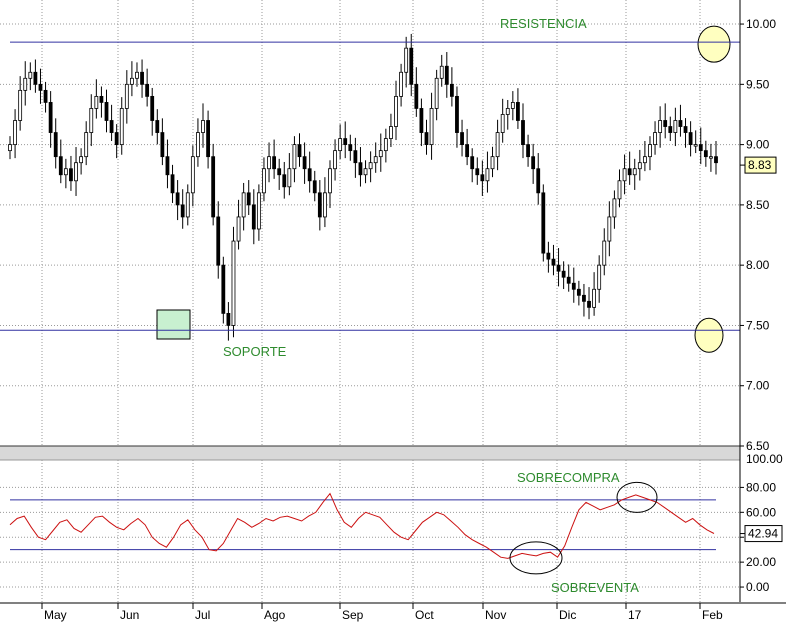 The height and width of the screenshot is (629, 786). I want to click on rsi-last-value: 42.94, so click(763, 534).